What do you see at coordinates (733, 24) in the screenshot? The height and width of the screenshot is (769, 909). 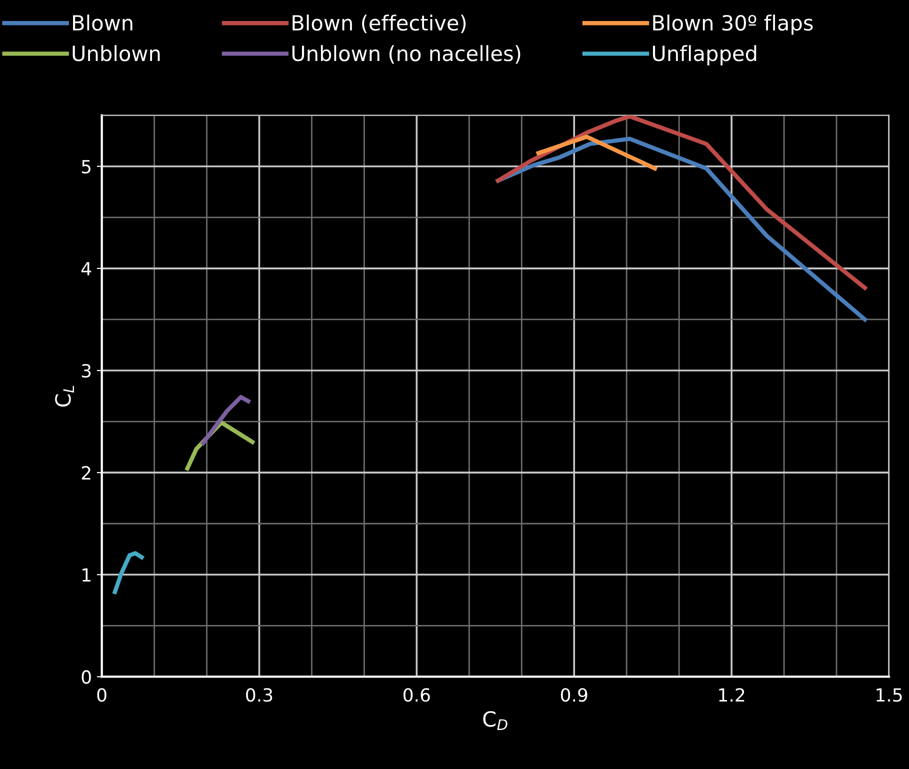 I see `legend-label: Blown 30º flaps` at bounding box center [733, 24].